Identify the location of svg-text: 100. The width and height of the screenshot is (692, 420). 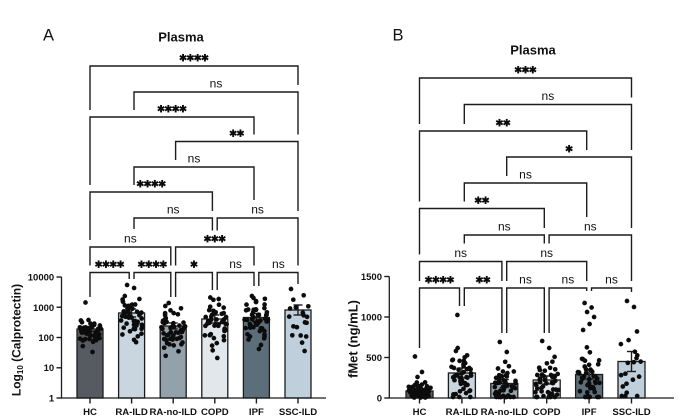
(46, 338).